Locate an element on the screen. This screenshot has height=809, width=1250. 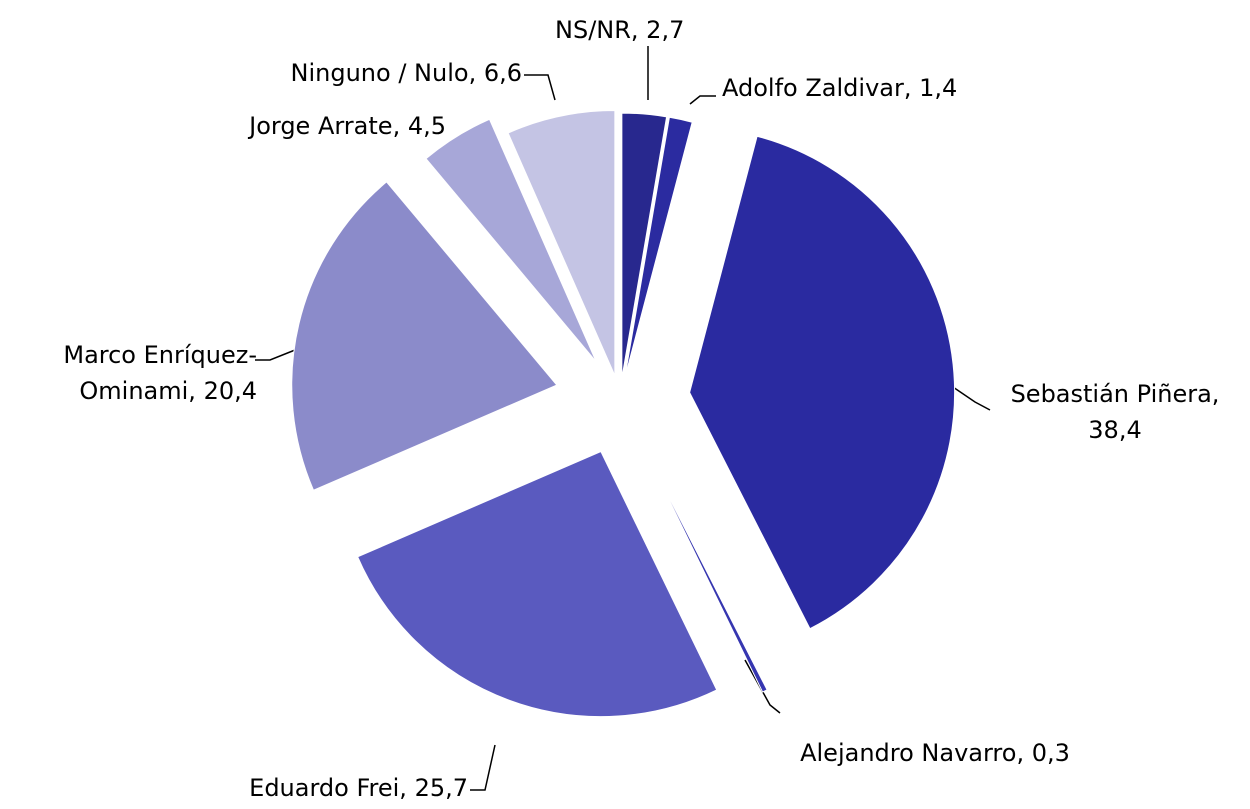
category-name: Adolfo Zaldivar is located at coordinates (813, 88).